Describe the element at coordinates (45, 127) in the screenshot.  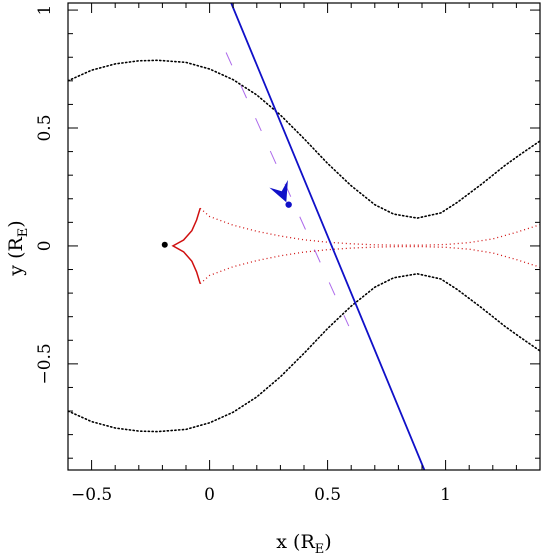
I see `y-tick-label: 0.5` at that location.